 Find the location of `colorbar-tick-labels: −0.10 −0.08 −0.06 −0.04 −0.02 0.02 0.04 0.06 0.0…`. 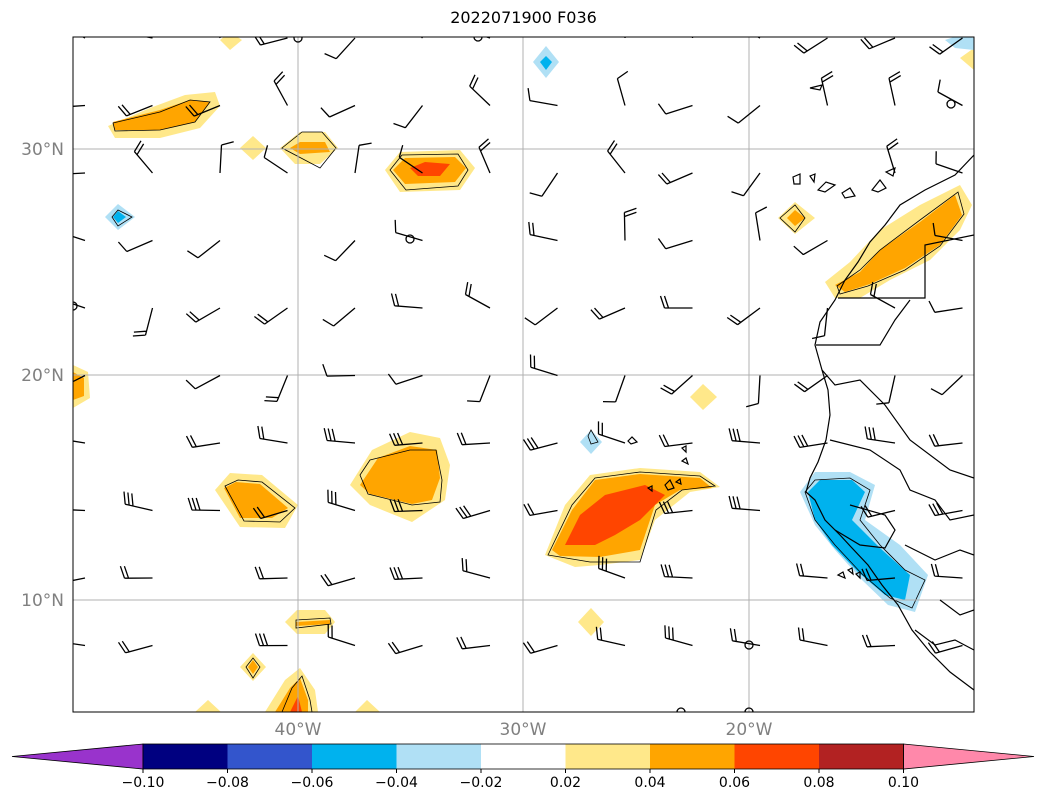

colorbar-tick-labels: −0.10 −0.08 −0.06 −0.04 −0.02 0.02 0.04 0.06 0.0… is located at coordinates (521, 783).